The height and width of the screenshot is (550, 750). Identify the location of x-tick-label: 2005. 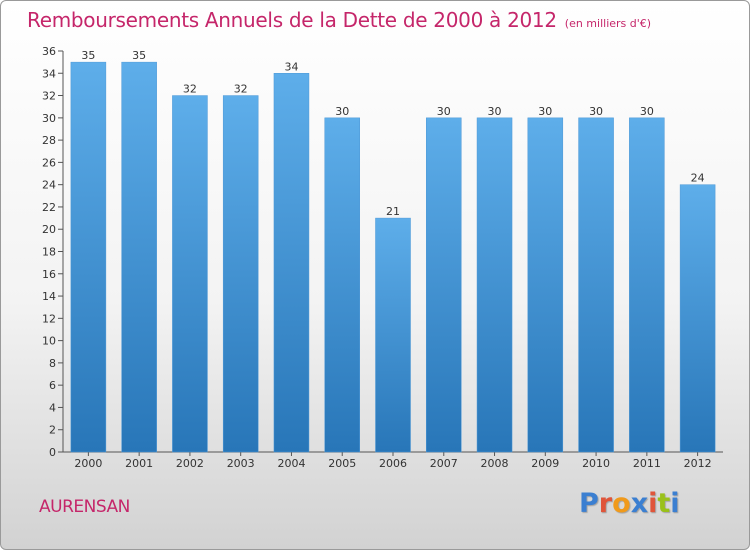
(342, 463).